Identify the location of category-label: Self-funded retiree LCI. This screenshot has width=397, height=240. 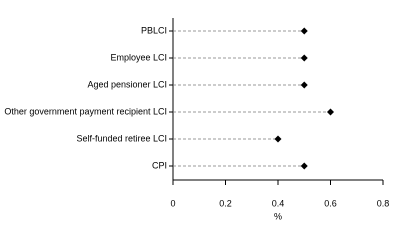
(121, 138).